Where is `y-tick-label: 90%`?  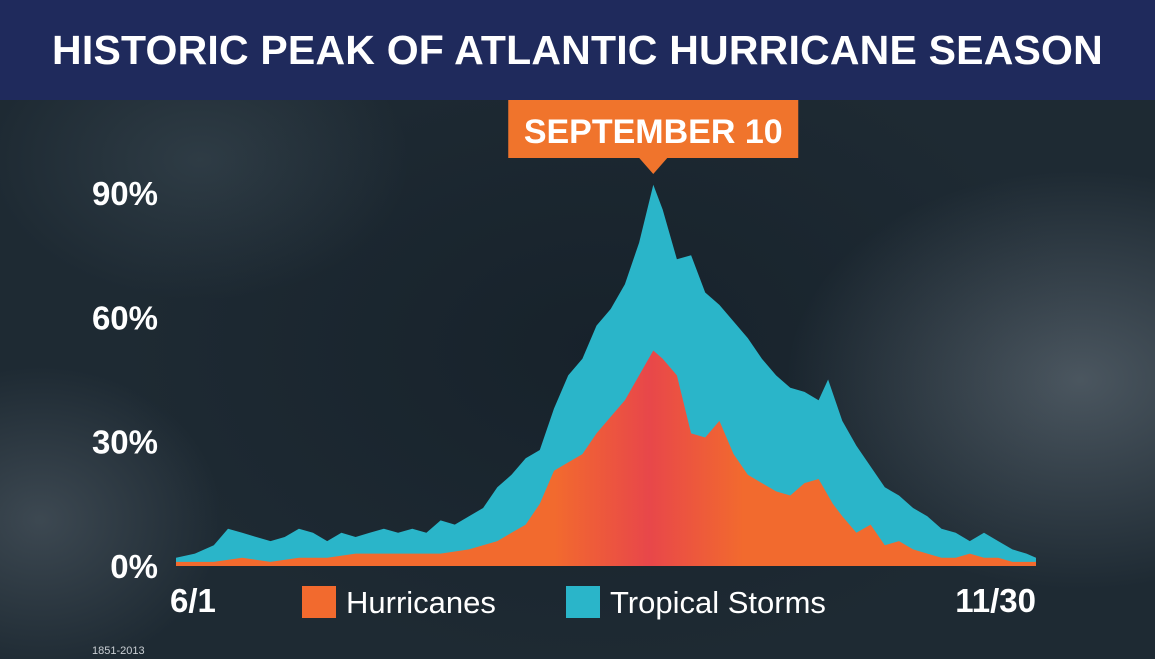 y-tick-label: 90% is located at coordinates (125, 193).